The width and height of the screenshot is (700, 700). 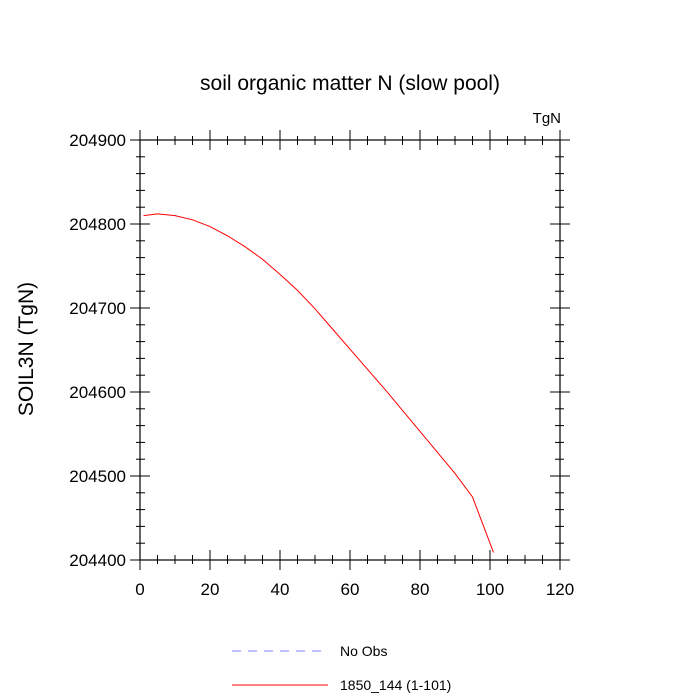 I want to click on x-tick-label: 0, so click(x=139, y=589).